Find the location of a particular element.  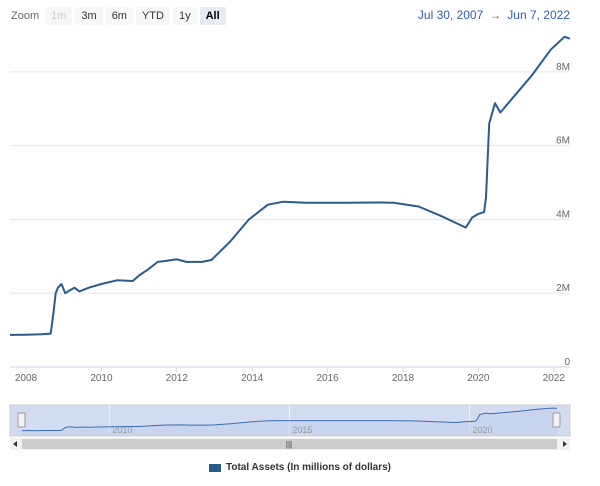

legend-swatch is located at coordinates (214, 467).